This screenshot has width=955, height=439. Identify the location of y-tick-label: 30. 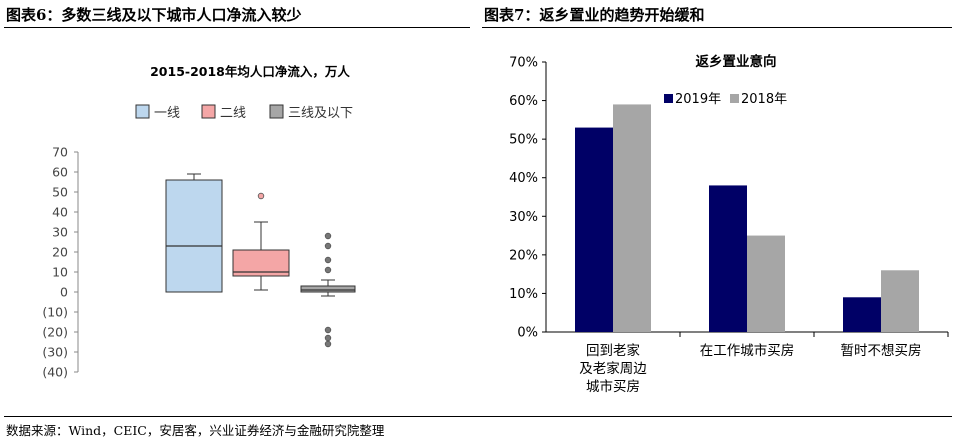
(60, 232).